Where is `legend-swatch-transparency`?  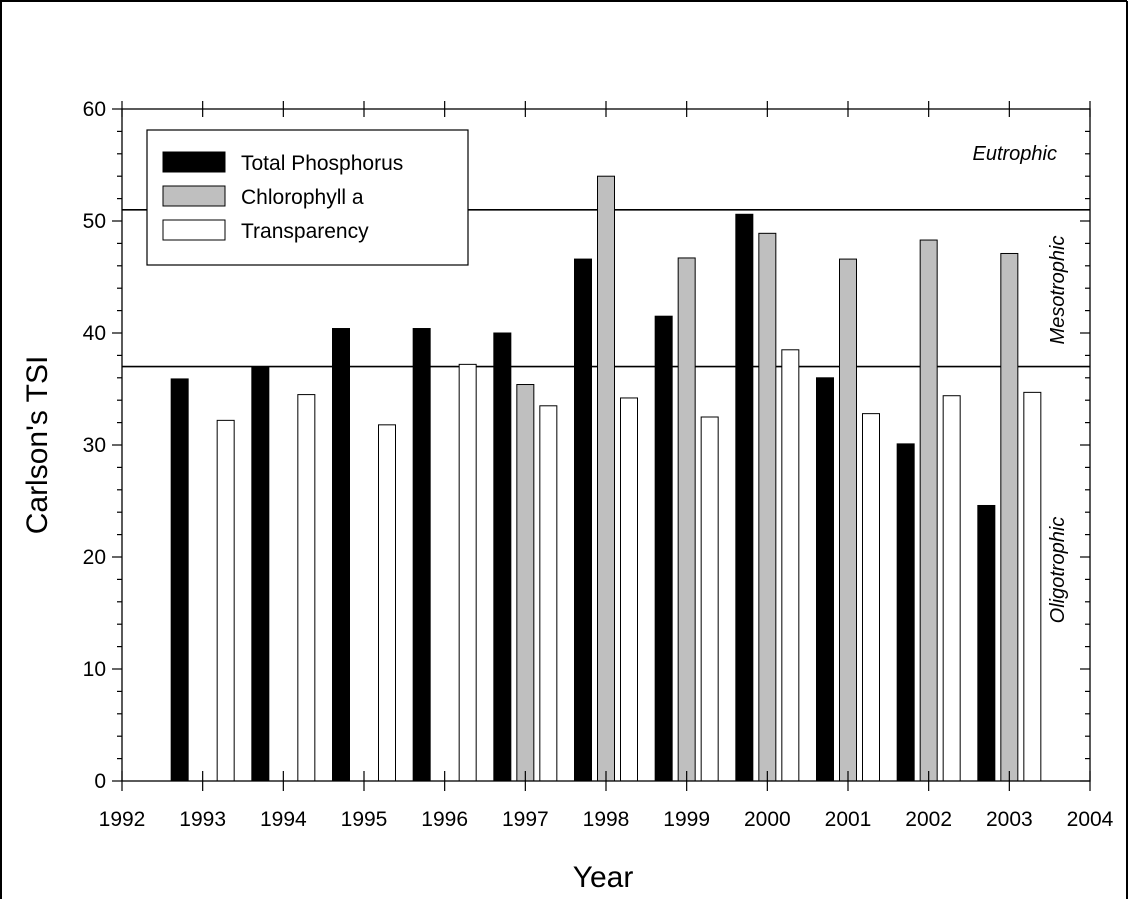
legend-swatch-transparency is located at coordinates (194, 230).